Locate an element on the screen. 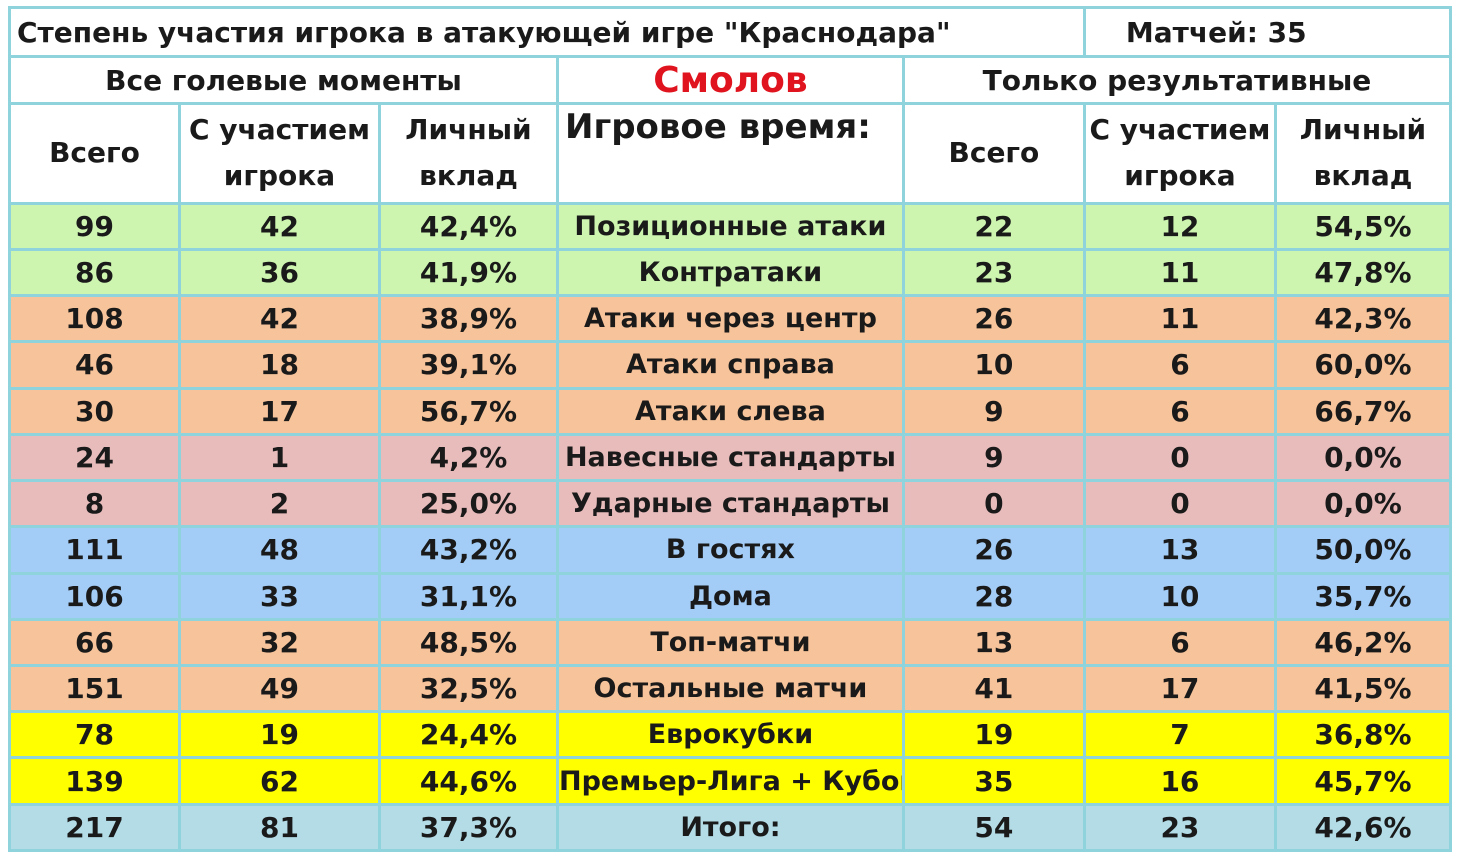  table-row: 111 48 43,2% В гостях 26 13 50,0% is located at coordinates (730, 550).